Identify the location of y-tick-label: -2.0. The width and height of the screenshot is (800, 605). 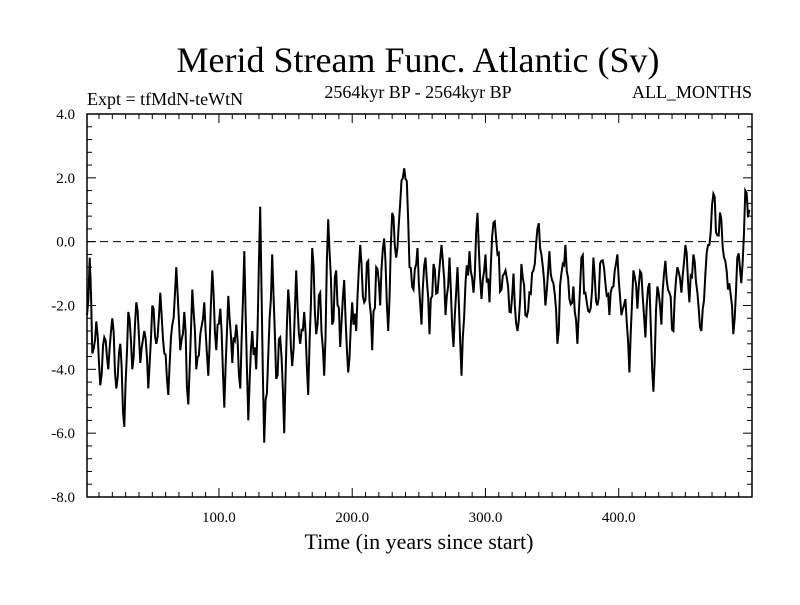
(63, 307).